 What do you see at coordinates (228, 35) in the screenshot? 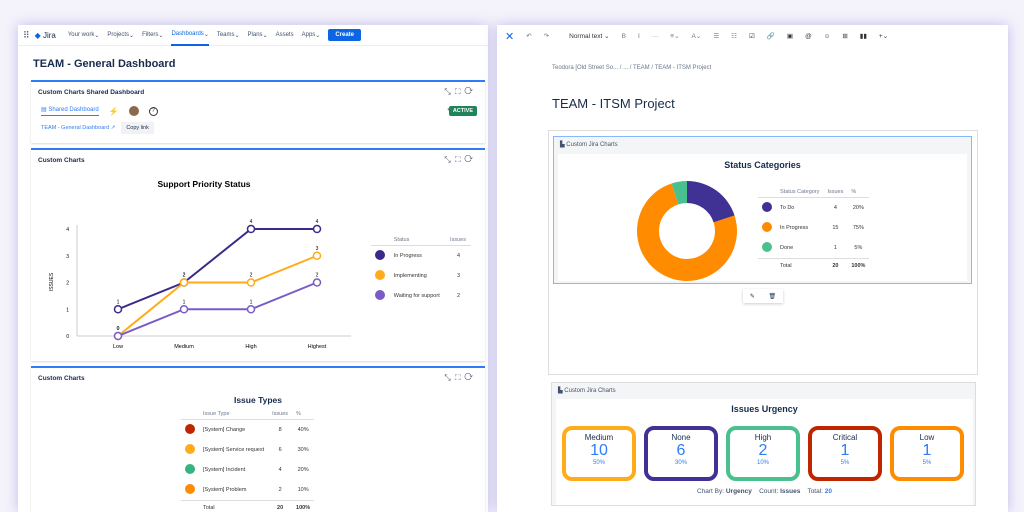
I see `nav-item: Teams ⌄` at bounding box center [228, 35].